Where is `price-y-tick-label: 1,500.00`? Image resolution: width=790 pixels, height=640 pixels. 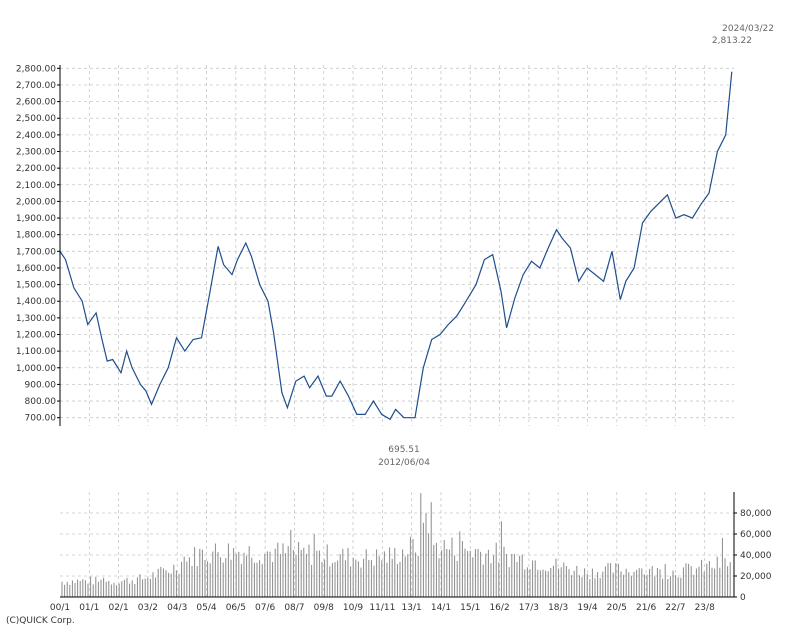
price-y-tick-label: 1,500.00 is located at coordinates (36, 286).